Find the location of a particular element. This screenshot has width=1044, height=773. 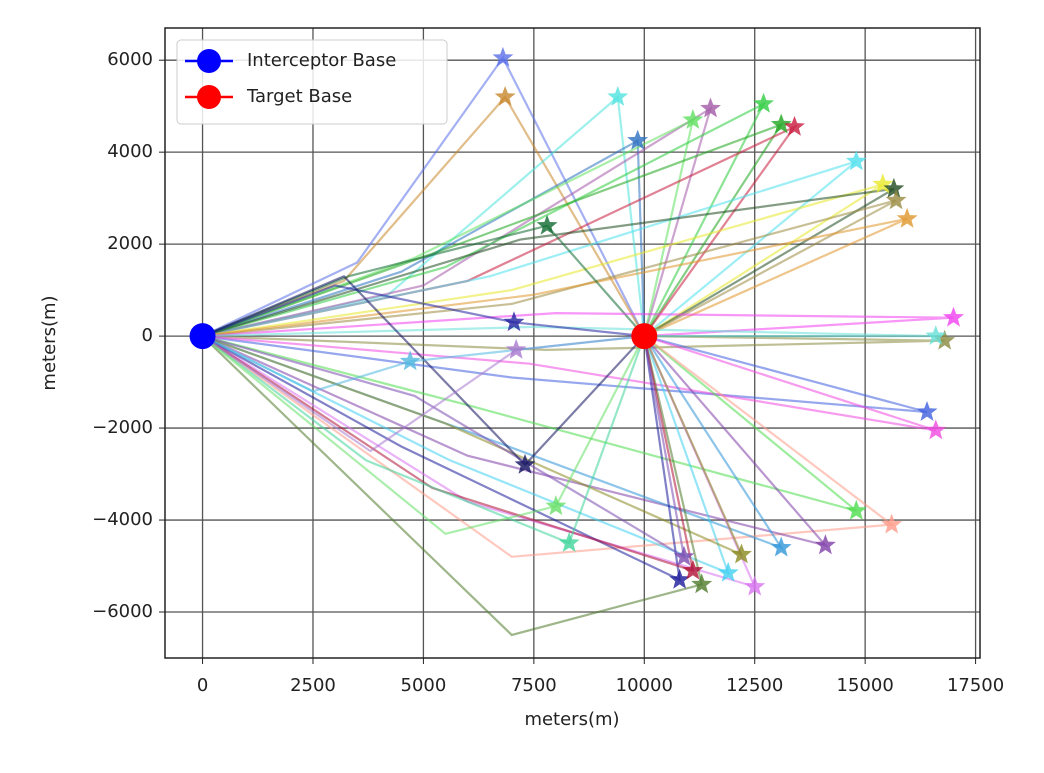

y-axis-label: meters(m) is located at coordinates (49, 342).